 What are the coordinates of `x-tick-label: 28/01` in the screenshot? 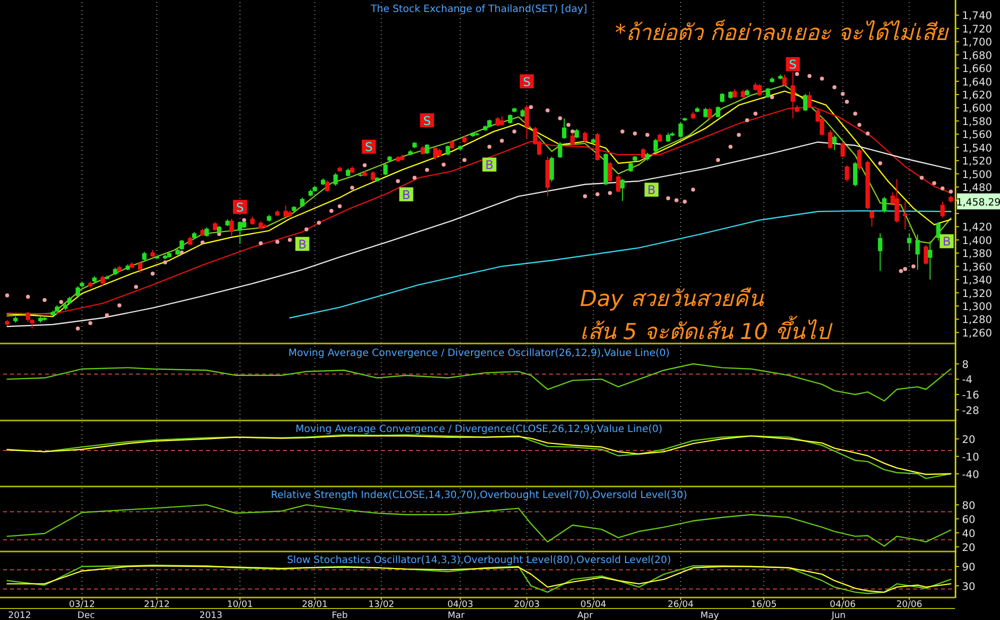 It's located at (315, 605).